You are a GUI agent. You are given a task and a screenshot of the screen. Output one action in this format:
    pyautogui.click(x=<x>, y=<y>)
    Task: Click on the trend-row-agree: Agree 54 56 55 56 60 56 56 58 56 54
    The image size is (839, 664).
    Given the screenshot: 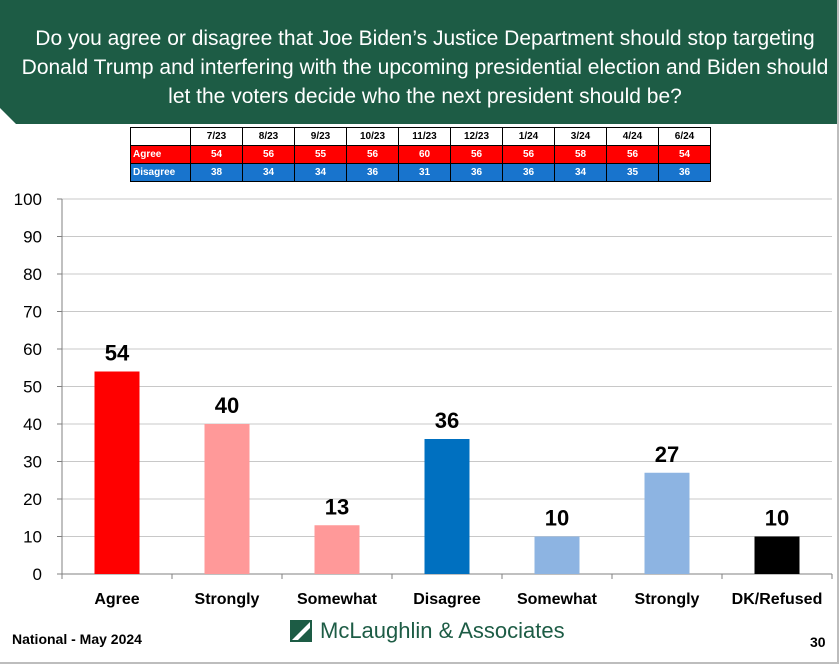 What is the action you would take?
    pyautogui.click(x=420, y=154)
    